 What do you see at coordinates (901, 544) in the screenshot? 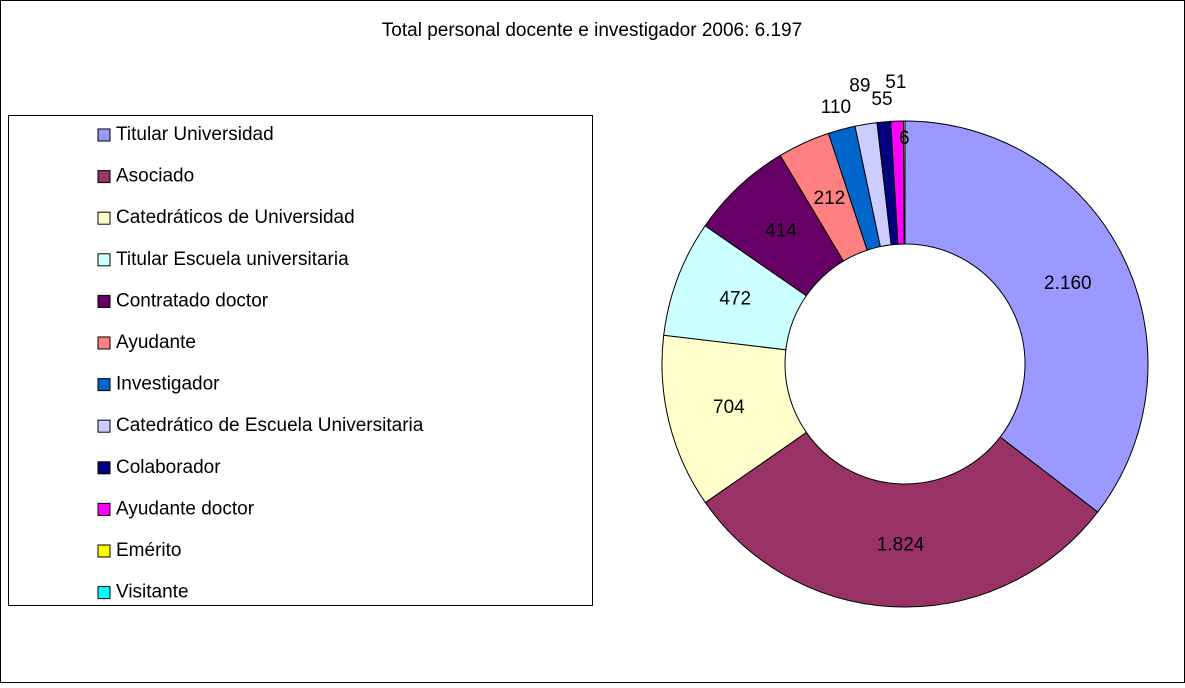
I see `data-label: 1.824` at bounding box center [901, 544].